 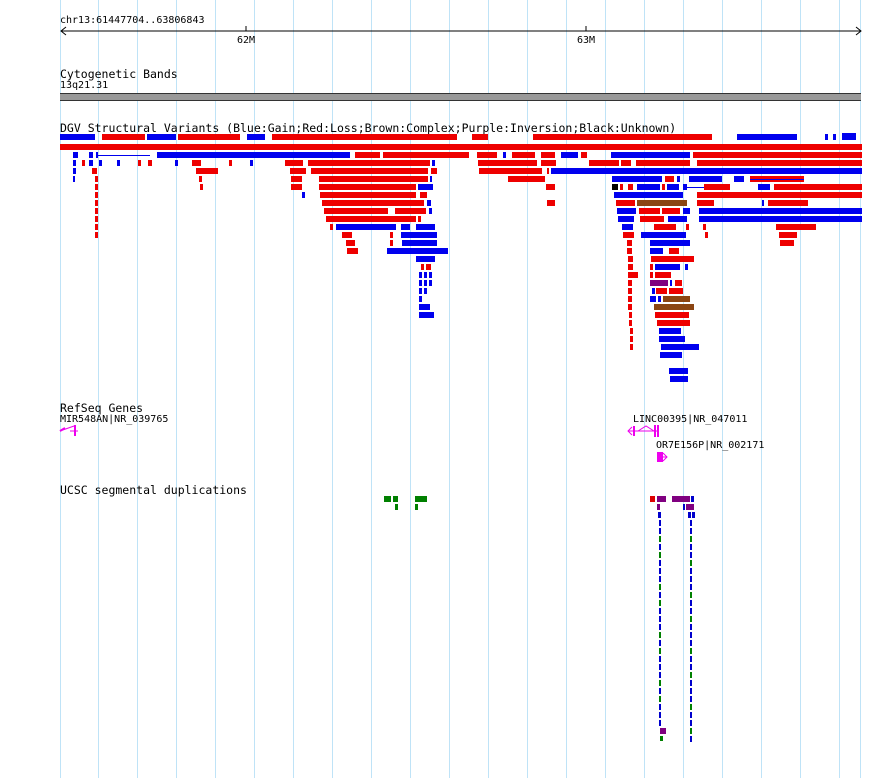 I want to click on dgv-variant-unknown, so click(x=615, y=187).